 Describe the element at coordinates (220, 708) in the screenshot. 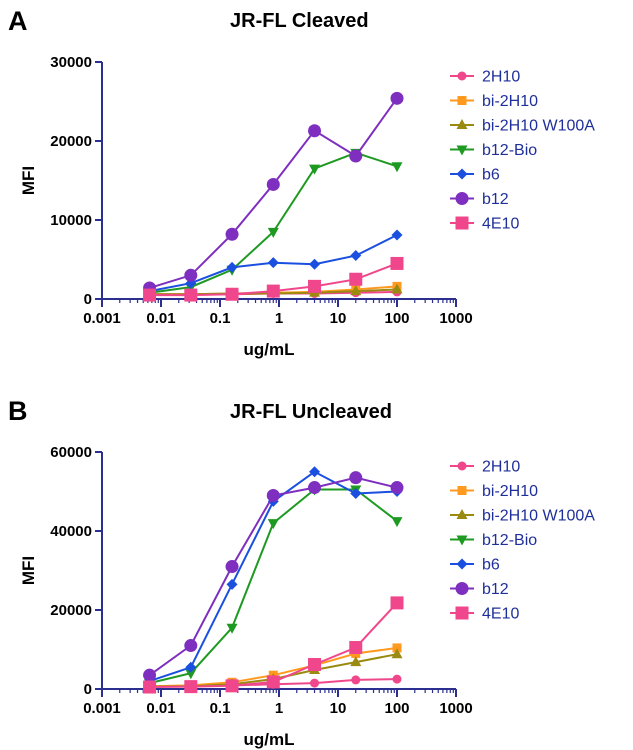

I see `x-tick-label: 0.1` at that location.